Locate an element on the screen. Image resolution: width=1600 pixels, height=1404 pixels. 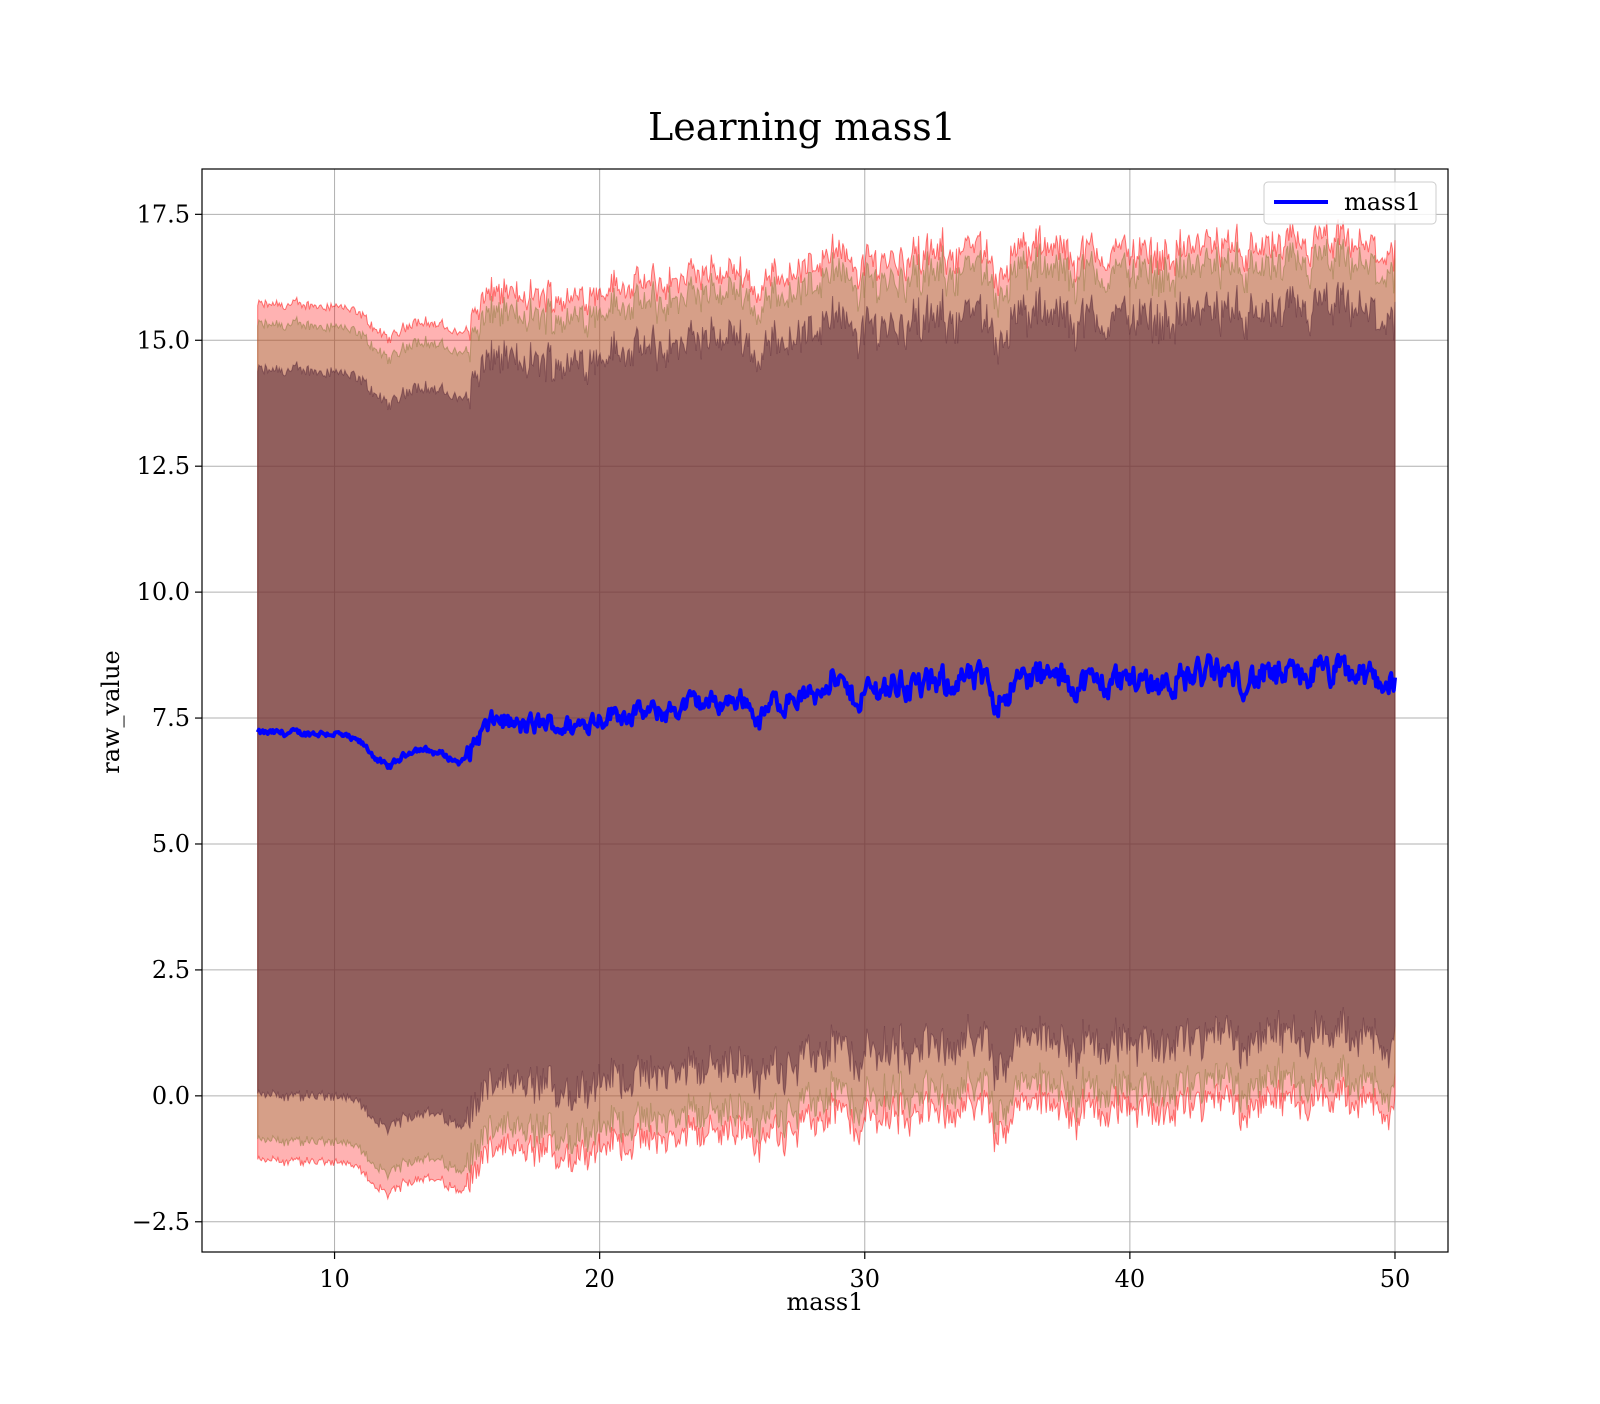
chart-title: Learning mass1 is located at coordinates (802, 127).